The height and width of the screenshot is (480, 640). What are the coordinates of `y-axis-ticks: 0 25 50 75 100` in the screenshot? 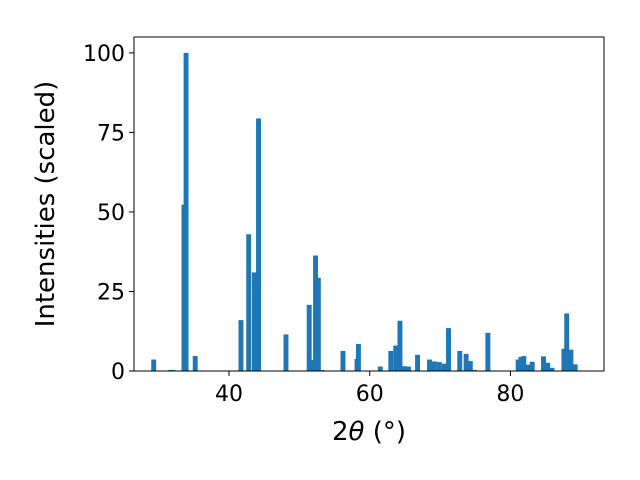 It's located at (108, 213).